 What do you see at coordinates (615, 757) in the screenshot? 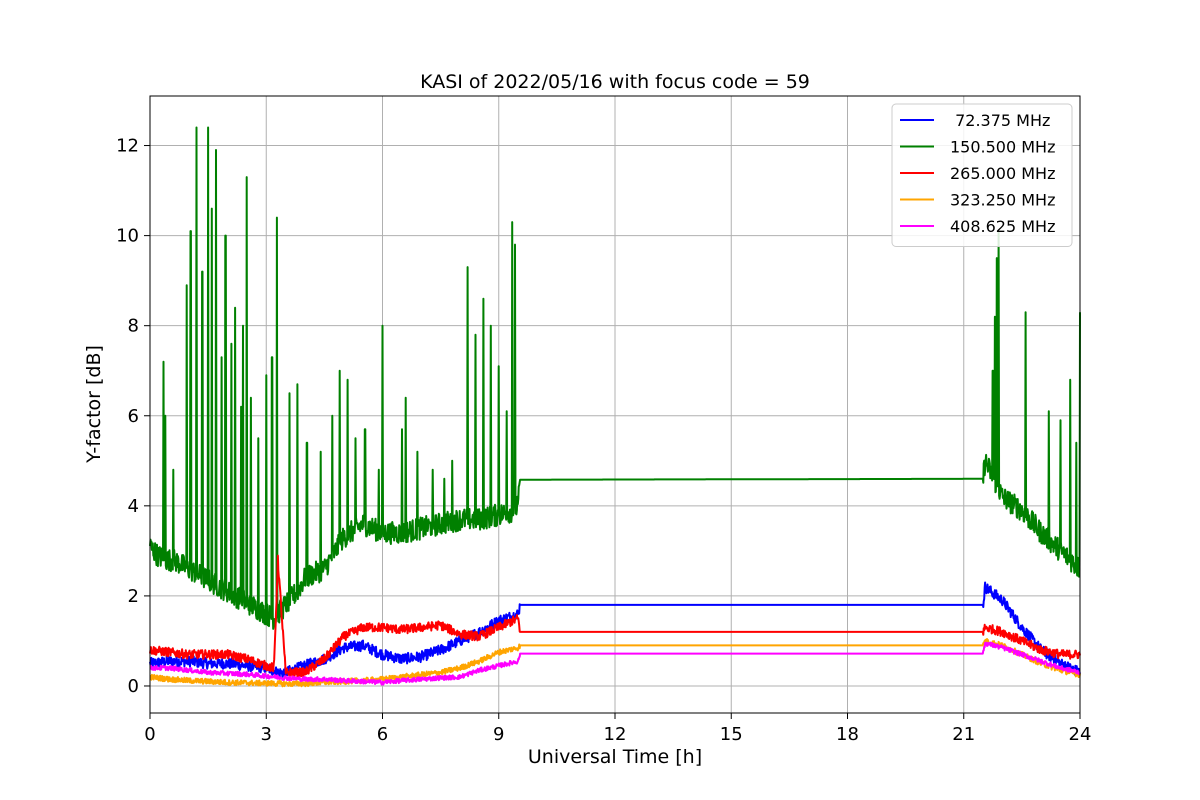
I see `x-axis-label: Universal Time [h]` at bounding box center [615, 757].